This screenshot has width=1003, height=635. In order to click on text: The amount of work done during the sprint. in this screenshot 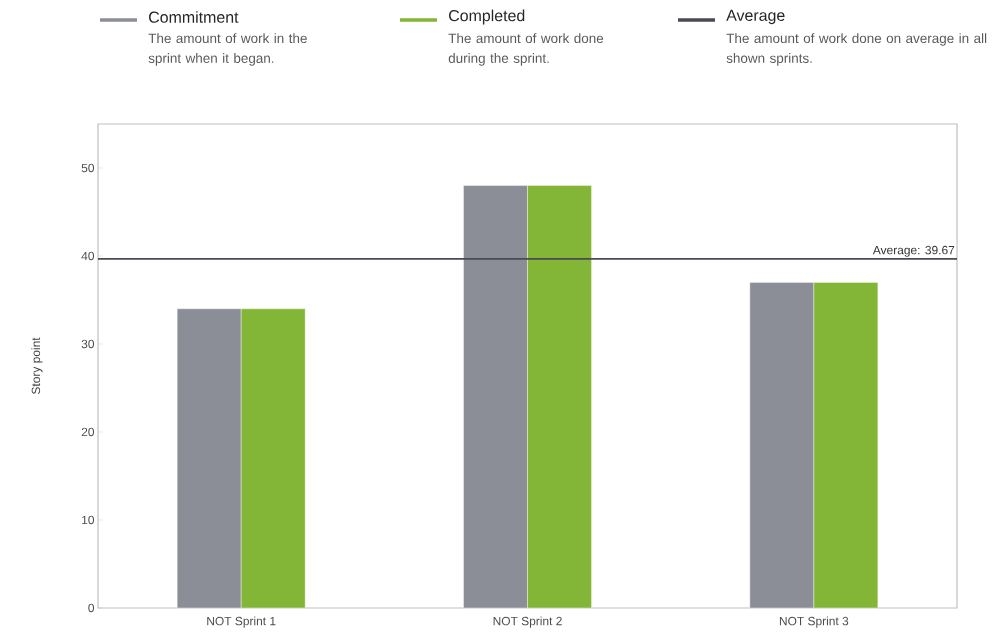, I will do `click(526, 49)`.